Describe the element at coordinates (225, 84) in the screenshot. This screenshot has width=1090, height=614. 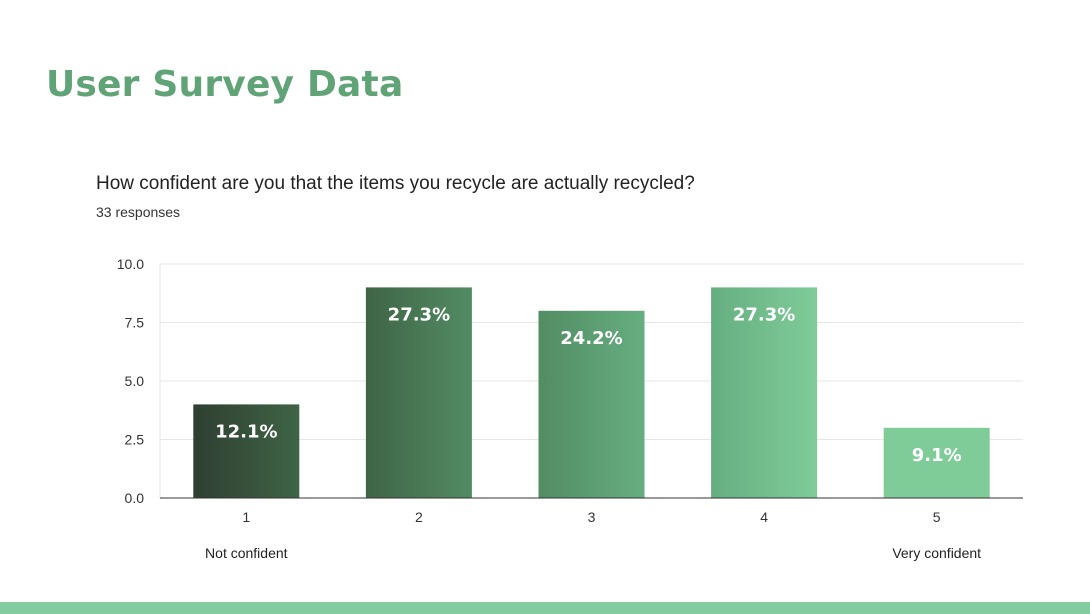
I see `slide-title: User Survey Data` at that location.